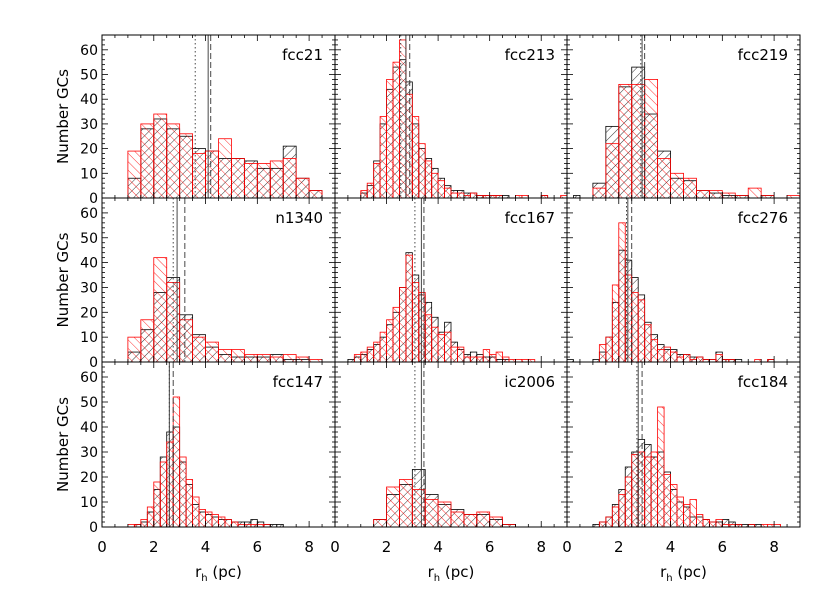 The width and height of the screenshot is (830, 593). I want to click on x-tick-label: 2, so click(619, 547).